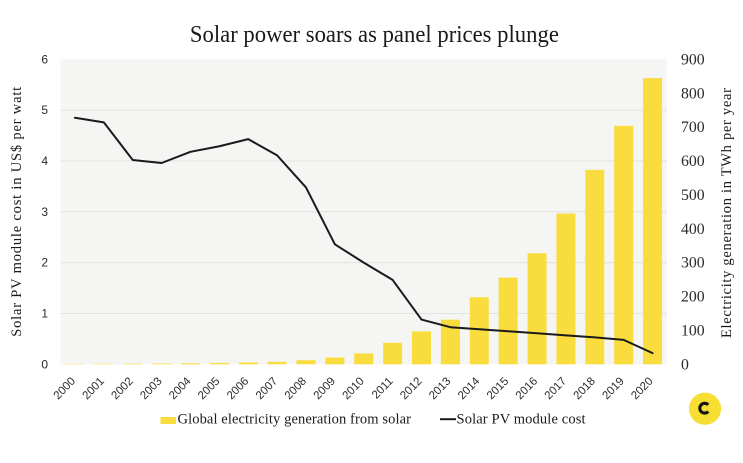 This screenshot has height=463, width=743. What do you see at coordinates (693, 263) in the screenshot?
I see `svg-text: 300` at bounding box center [693, 263].